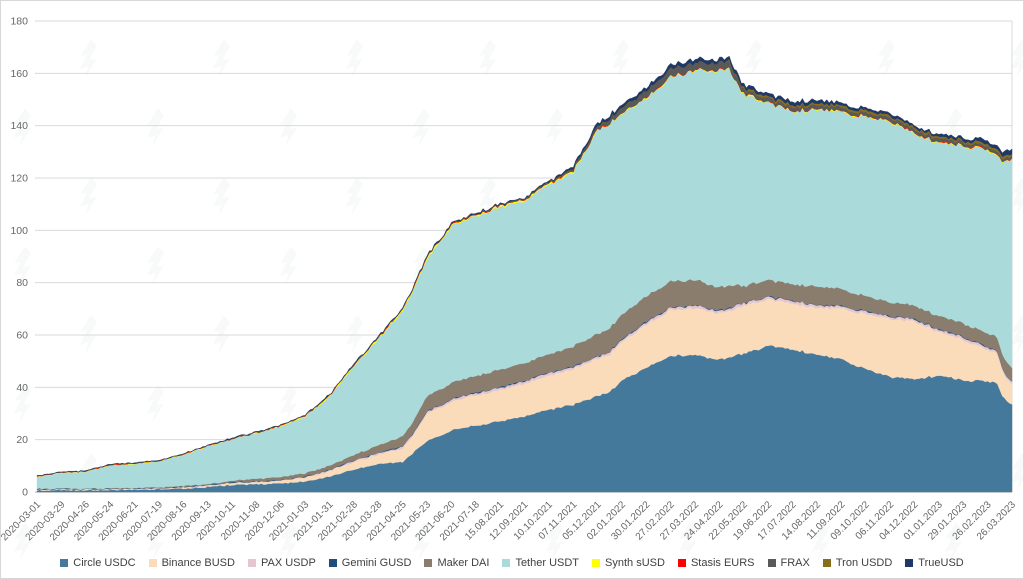 The width and height of the screenshot is (1024, 579). What do you see at coordinates (152, 563) in the screenshot?
I see `legend-swatch-binance-busd` at bounding box center [152, 563].